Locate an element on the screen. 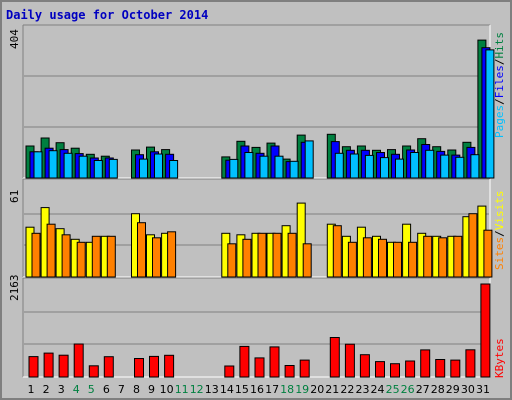 This screenshot has height=400, width=512. x-tick-label-day-3: 3 is located at coordinates (61, 389).